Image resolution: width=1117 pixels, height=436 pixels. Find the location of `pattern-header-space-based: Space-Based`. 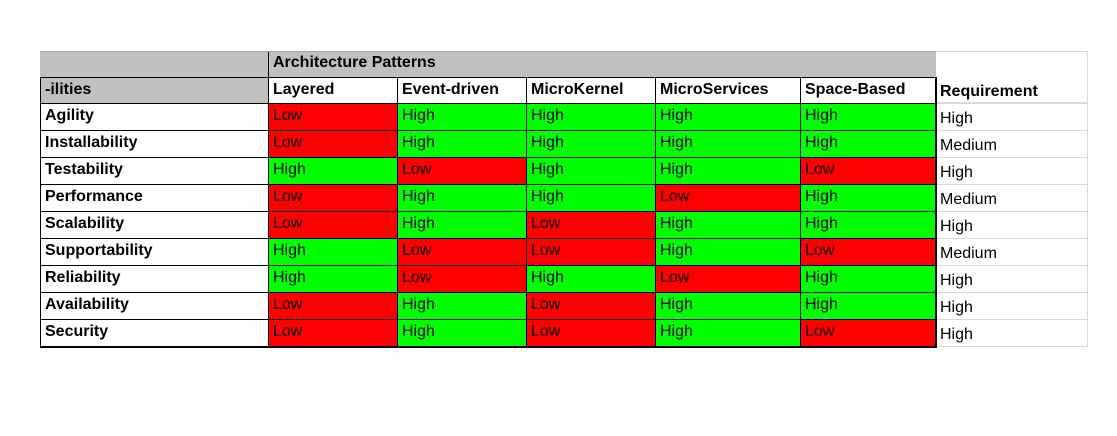

pattern-header-space-based: Space-Based is located at coordinates (868, 90).